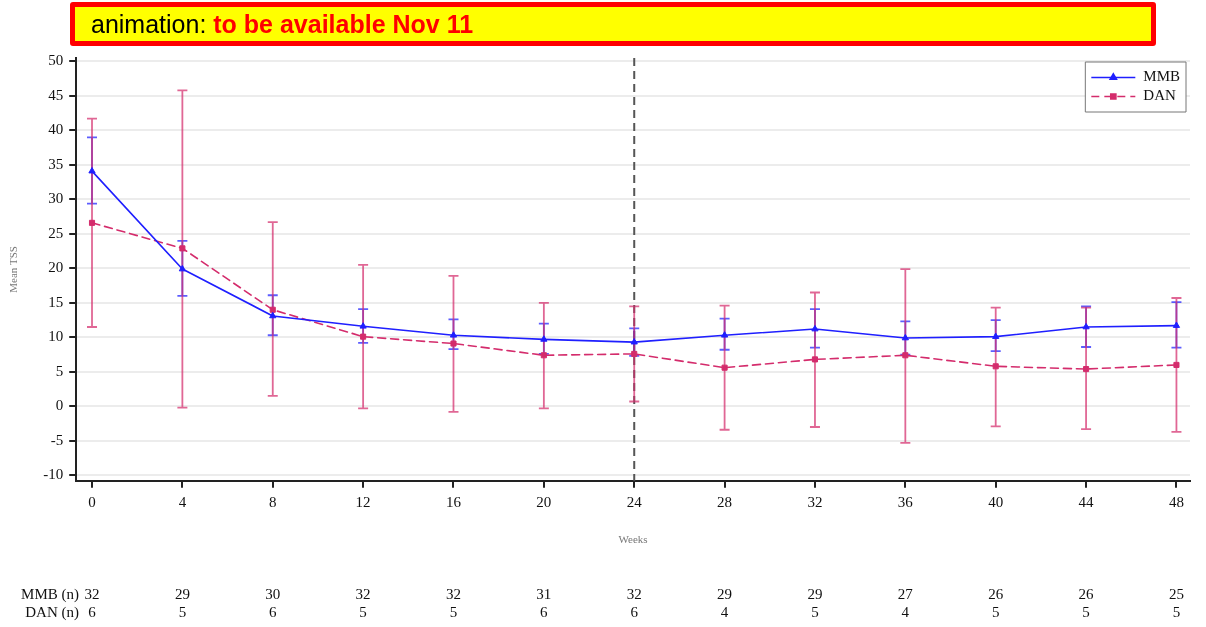  I want to click on y-tick-label: 30, so click(56, 198).